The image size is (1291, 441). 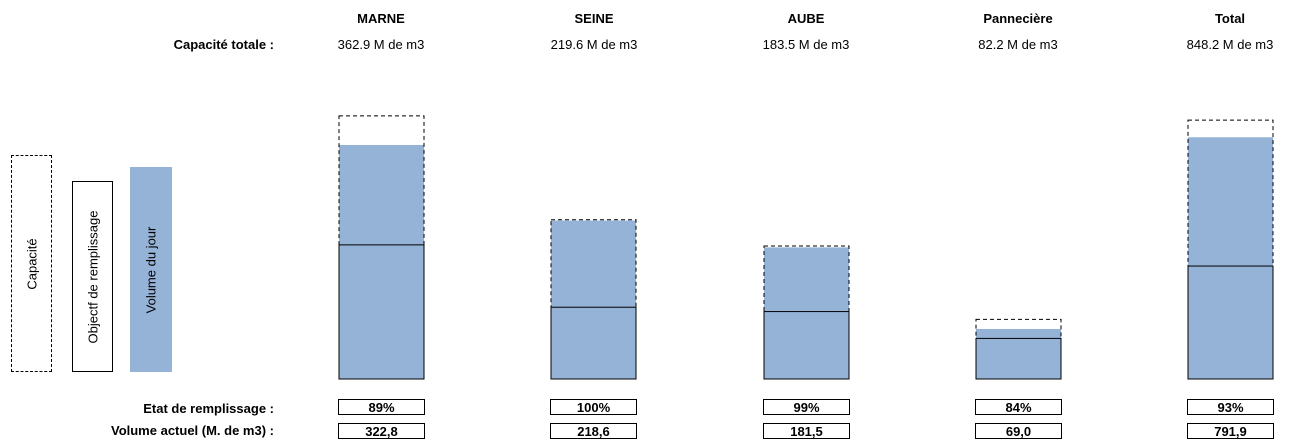 What do you see at coordinates (806, 407) in the screenshot?
I see `fill-value-aube: 99%` at bounding box center [806, 407].